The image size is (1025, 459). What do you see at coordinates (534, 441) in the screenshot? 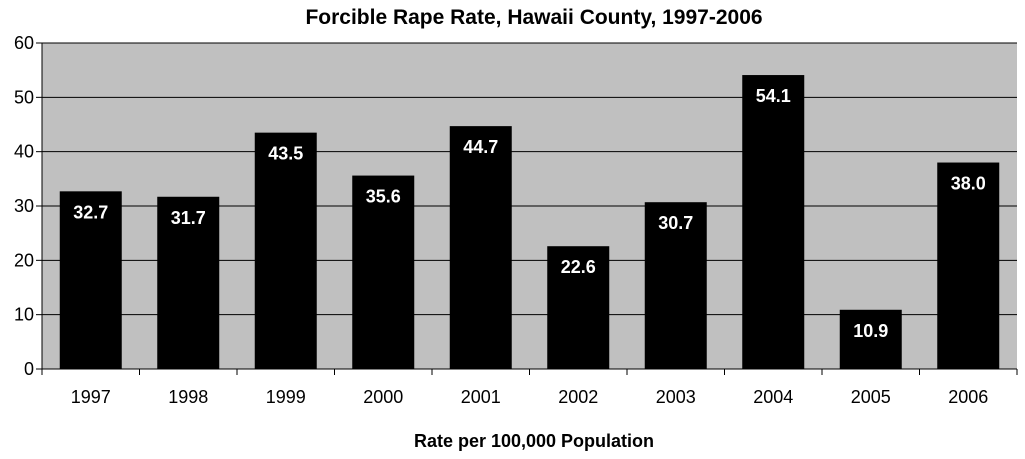
I see `x-axis-label: Rate per 100,000 Population` at bounding box center [534, 441].